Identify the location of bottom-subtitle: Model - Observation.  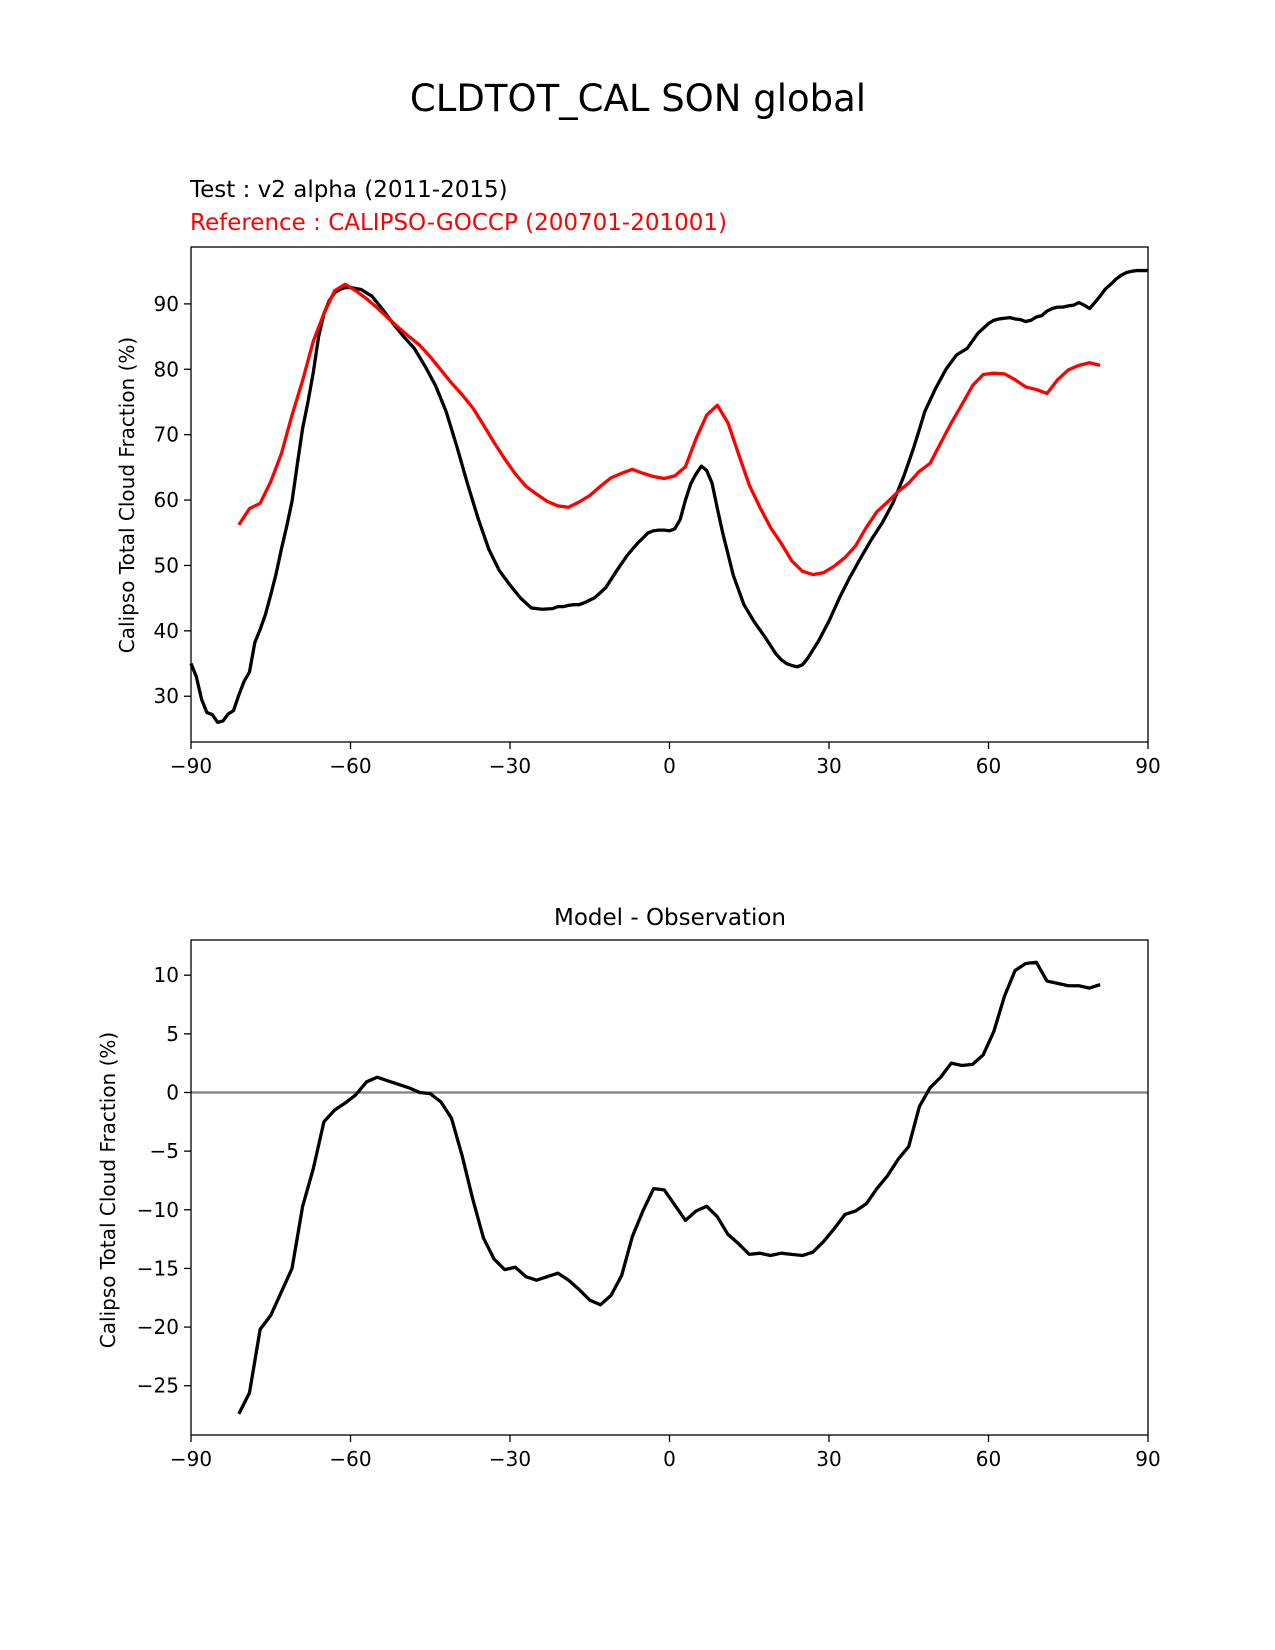
(670, 918).